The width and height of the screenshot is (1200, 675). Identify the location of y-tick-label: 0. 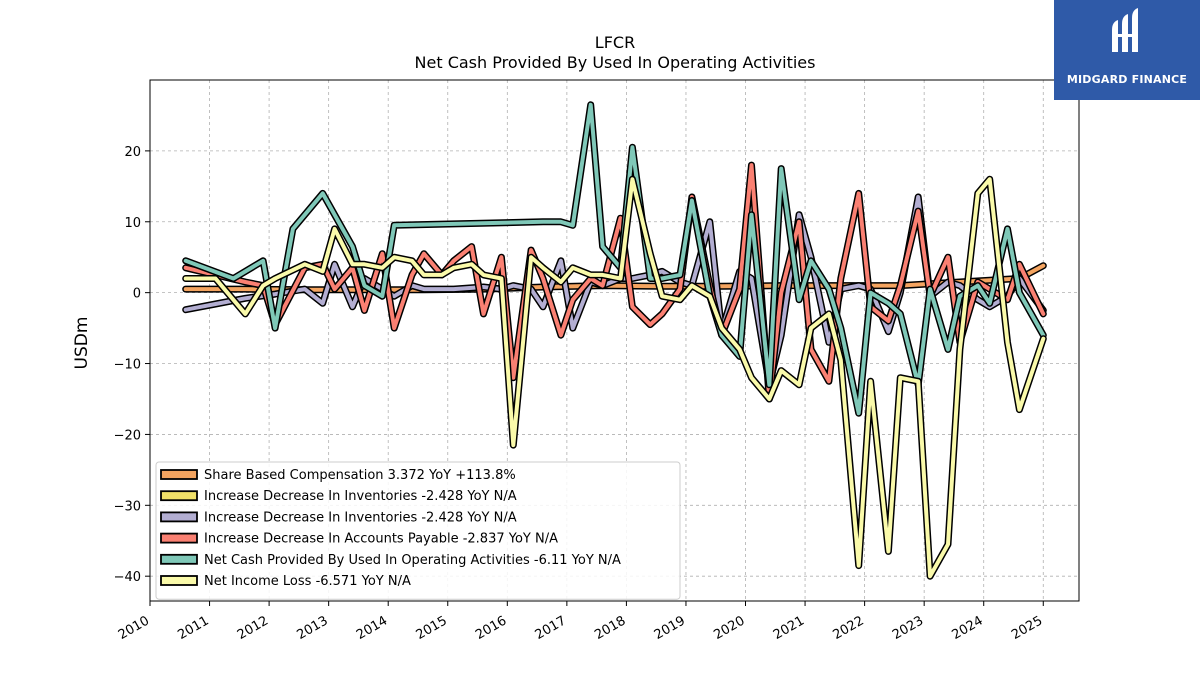
(137, 294).